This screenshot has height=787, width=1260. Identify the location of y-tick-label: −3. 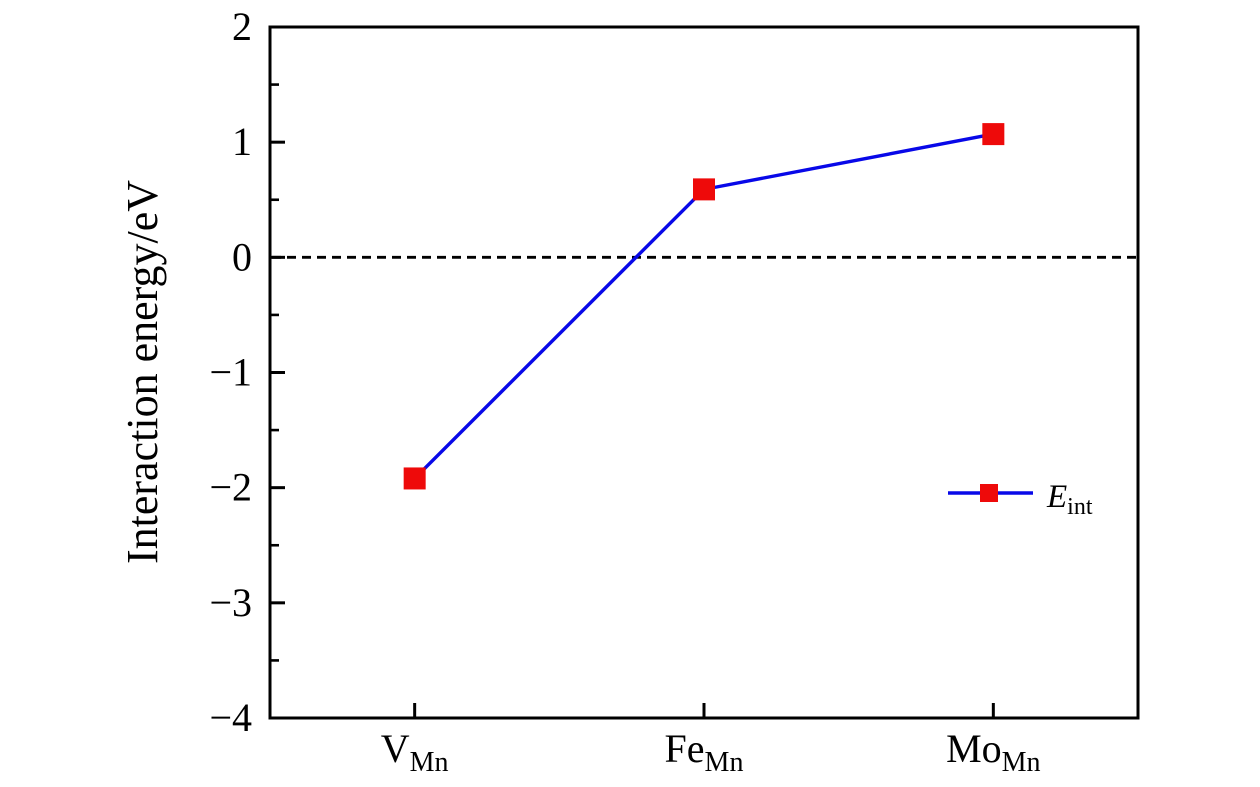
(230, 602).